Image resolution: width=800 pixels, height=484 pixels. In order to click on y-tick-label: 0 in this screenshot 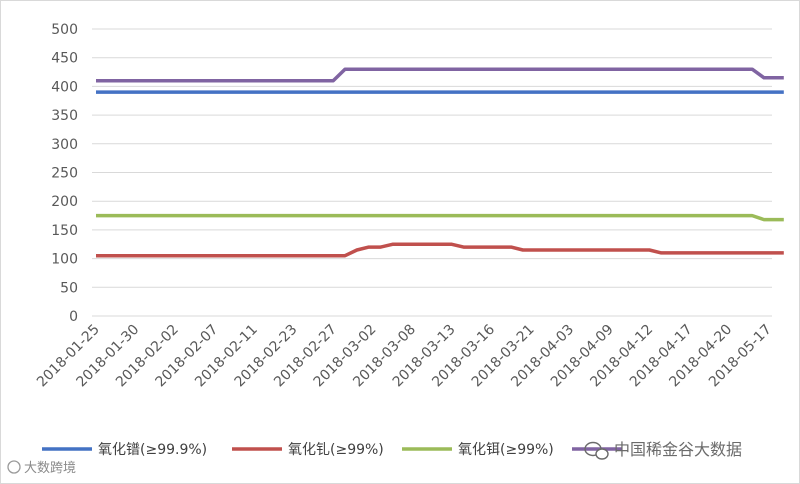, I will do `click(73, 317)`.